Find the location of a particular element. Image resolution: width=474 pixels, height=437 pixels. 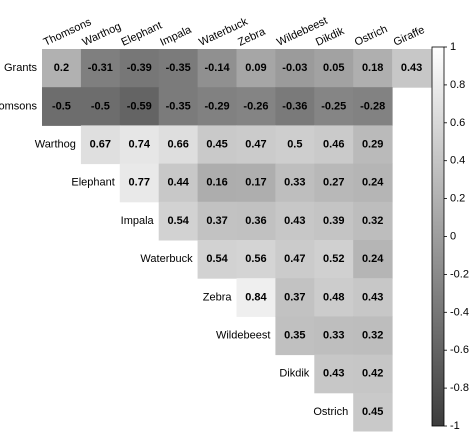

cell-value-label: 0.32 is located at coordinates (372, 336).